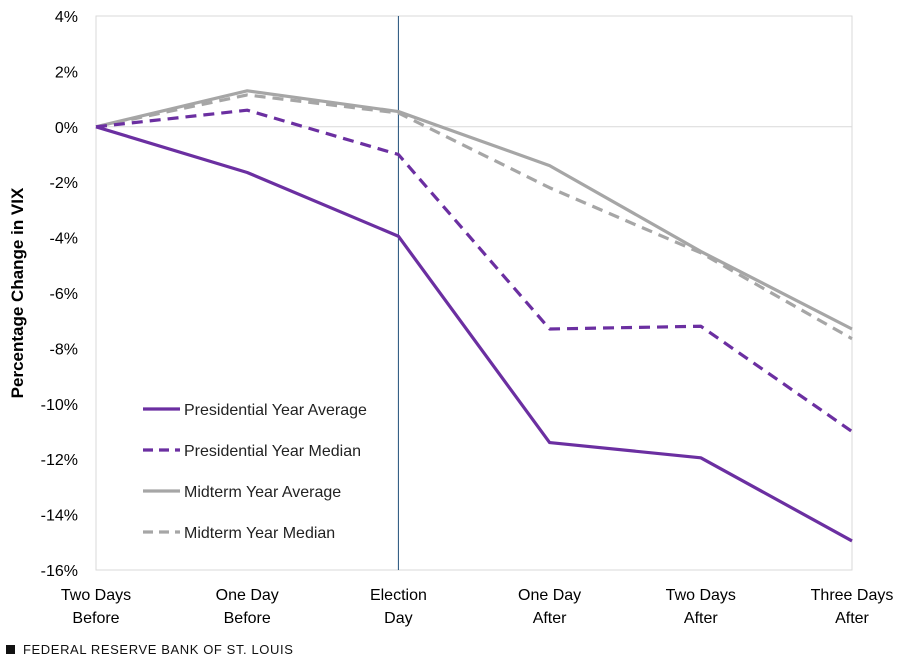 This screenshot has height=660, width=909. What do you see at coordinates (549, 607) in the screenshot?
I see `x-tick-label: One Day After` at bounding box center [549, 607].